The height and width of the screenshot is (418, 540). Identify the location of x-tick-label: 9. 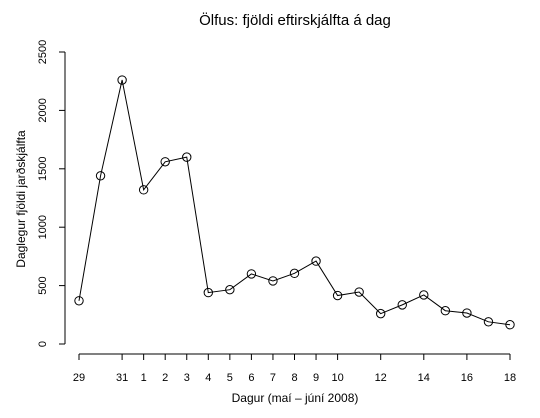
(316, 378).